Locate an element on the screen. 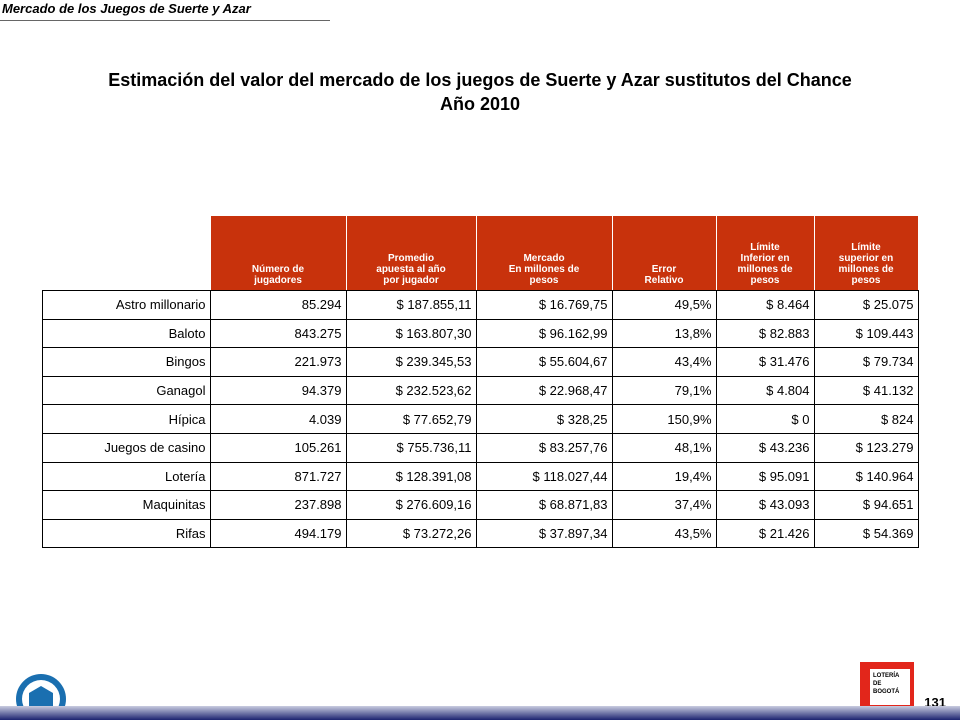  logo: LOTERÍA DE BOGOTÁ is located at coordinates (887, 689).